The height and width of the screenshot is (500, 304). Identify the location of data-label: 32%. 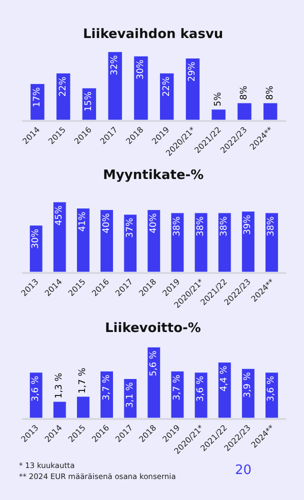
(115, 65).